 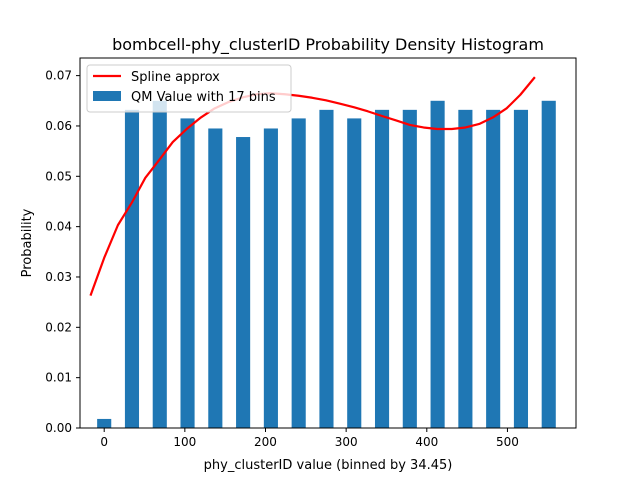 I want to click on x-tick-label: 0, so click(x=104, y=442).